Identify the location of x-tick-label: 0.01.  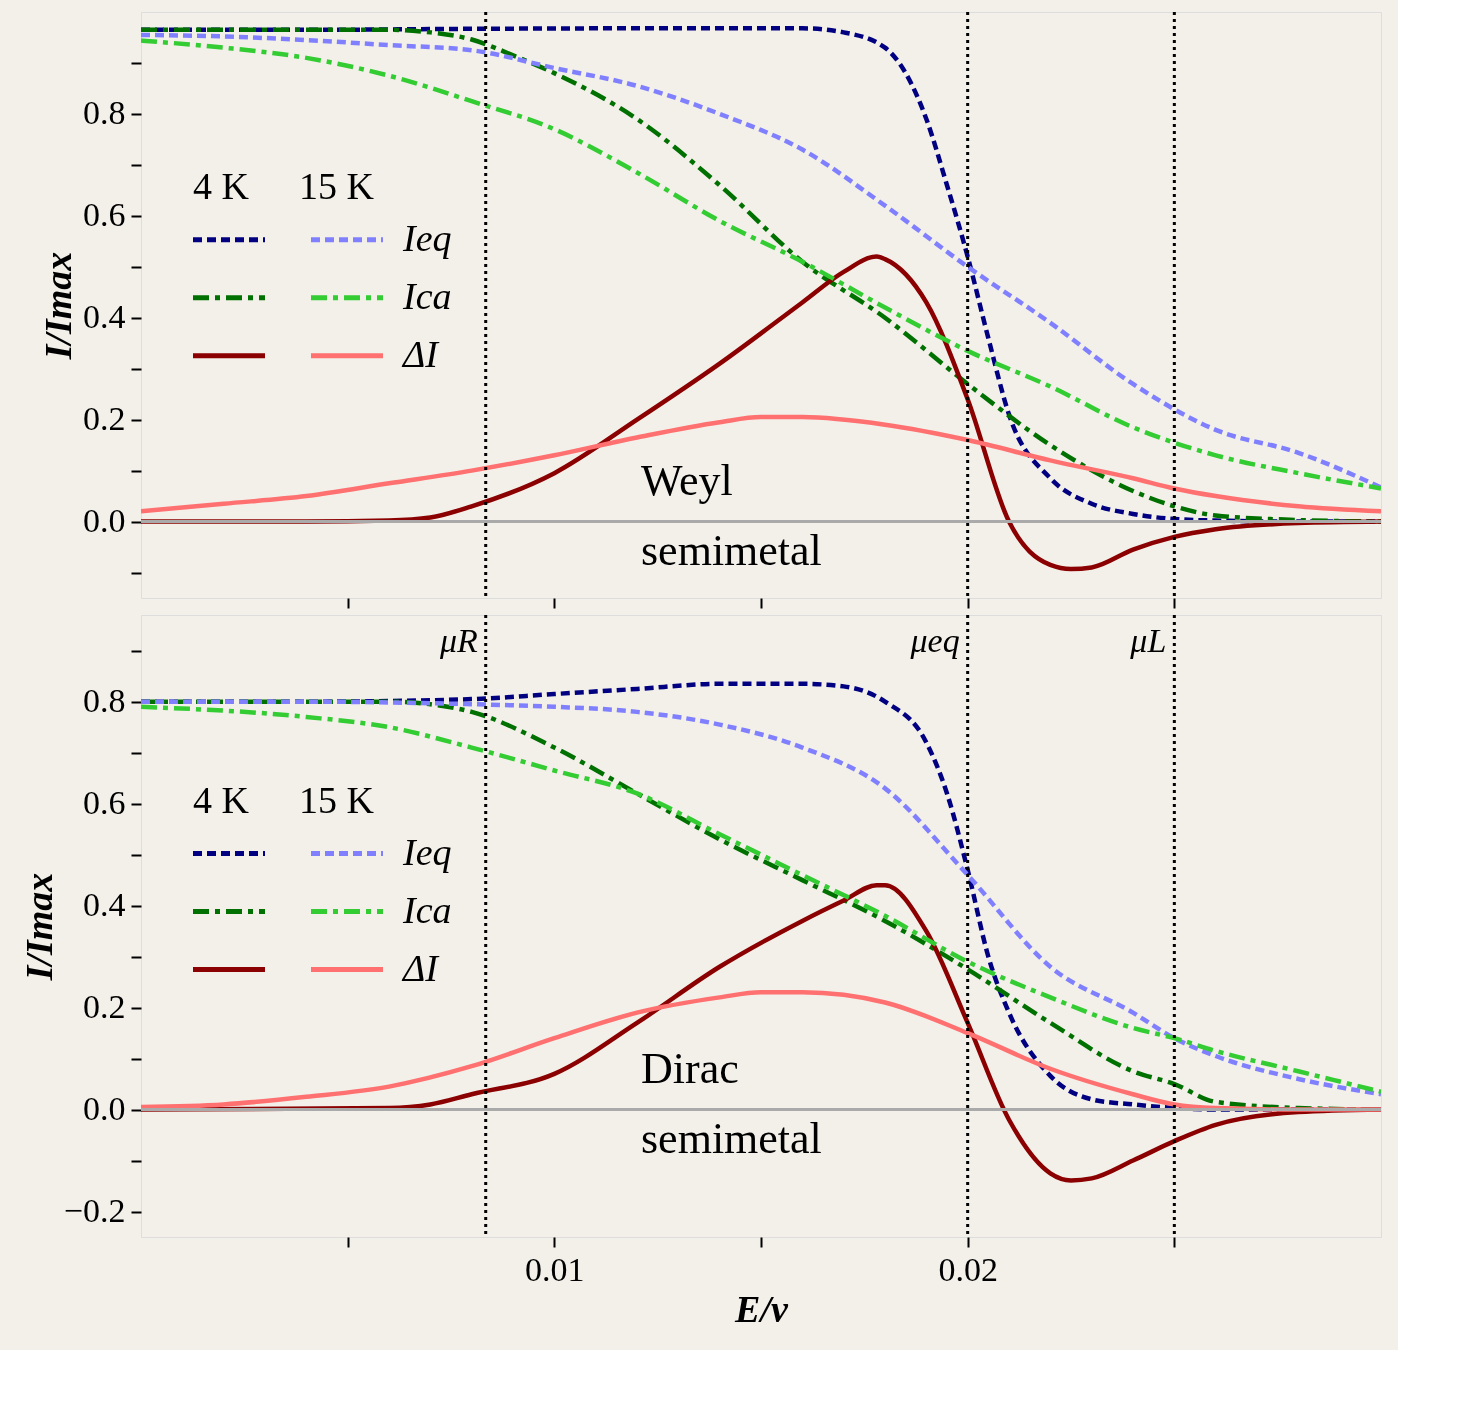
(555, 1269).